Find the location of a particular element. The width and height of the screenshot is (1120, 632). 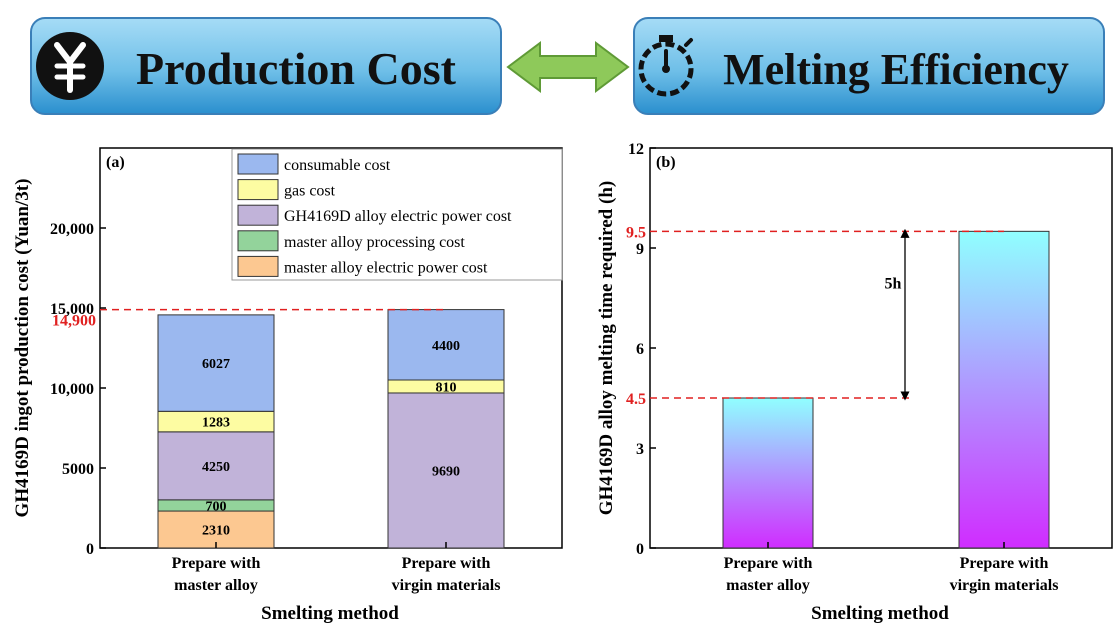

left-banner-title: Production Cost is located at coordinates (296, 68).